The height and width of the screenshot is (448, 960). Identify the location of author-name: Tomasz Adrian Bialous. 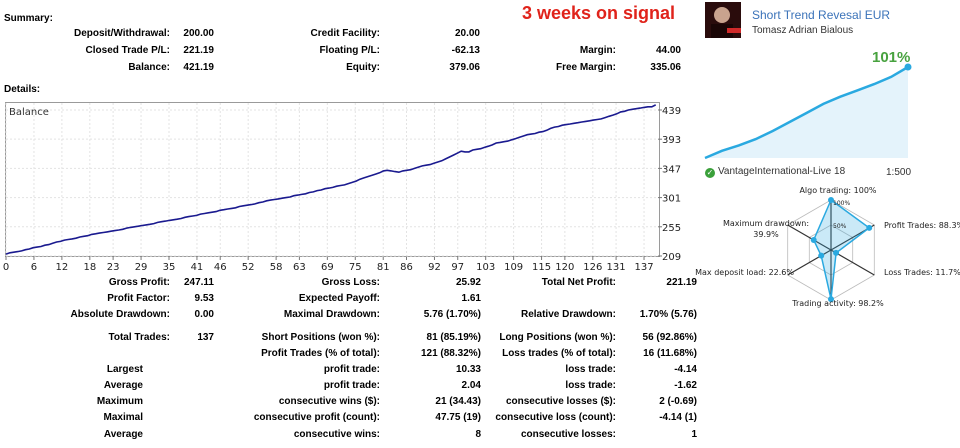
(803, 30).